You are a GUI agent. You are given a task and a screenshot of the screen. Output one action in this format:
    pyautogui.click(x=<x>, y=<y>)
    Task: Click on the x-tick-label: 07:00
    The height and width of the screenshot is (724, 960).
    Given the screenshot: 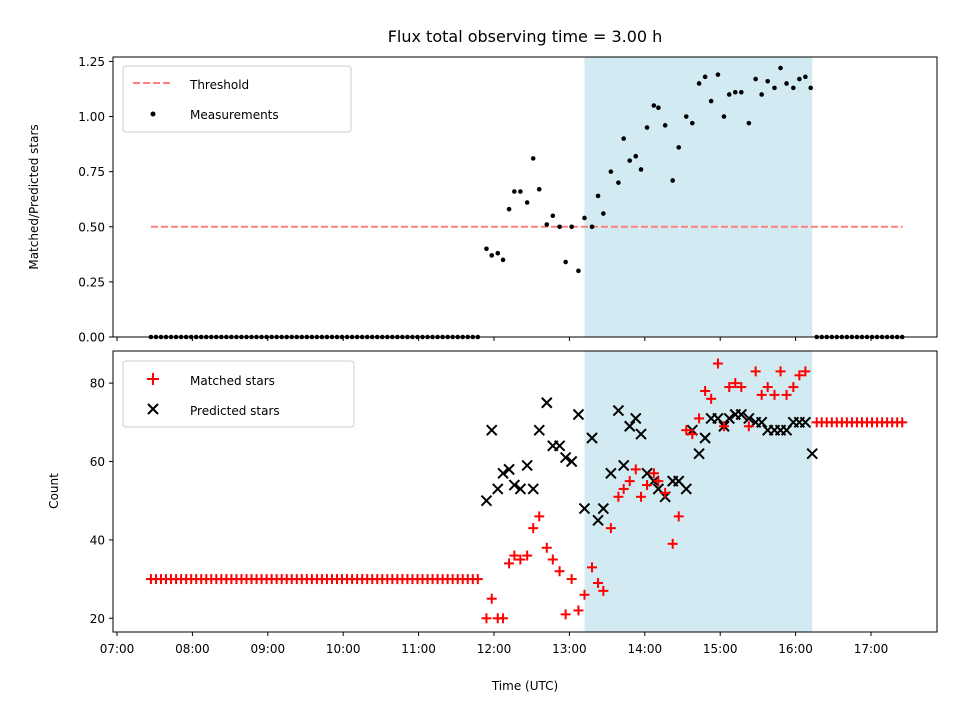 What is the action you would take?
    pyautogui.click(x=117, y=649)
    